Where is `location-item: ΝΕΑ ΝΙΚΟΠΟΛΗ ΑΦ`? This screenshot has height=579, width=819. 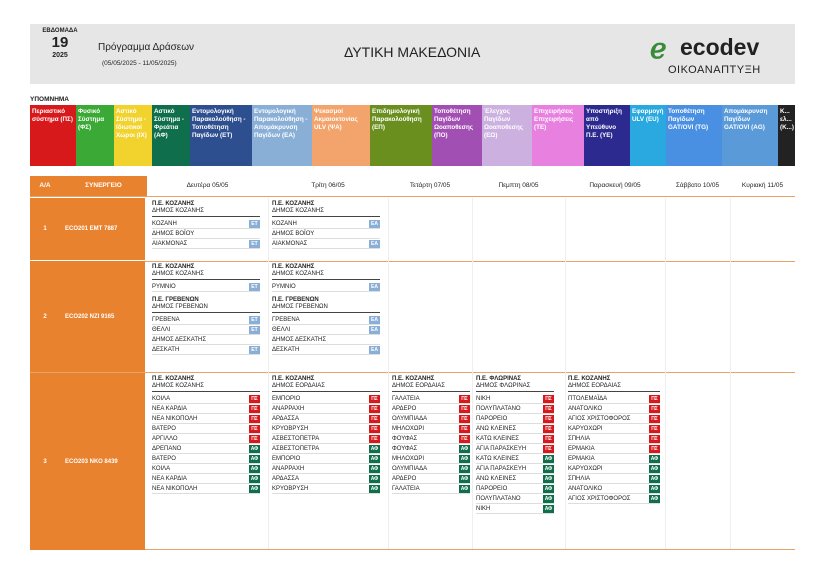
location-item: ΝΕΑ ΝΙΚΟΠΟΛΗ ΑΦ is located at coordinates (206, 489).